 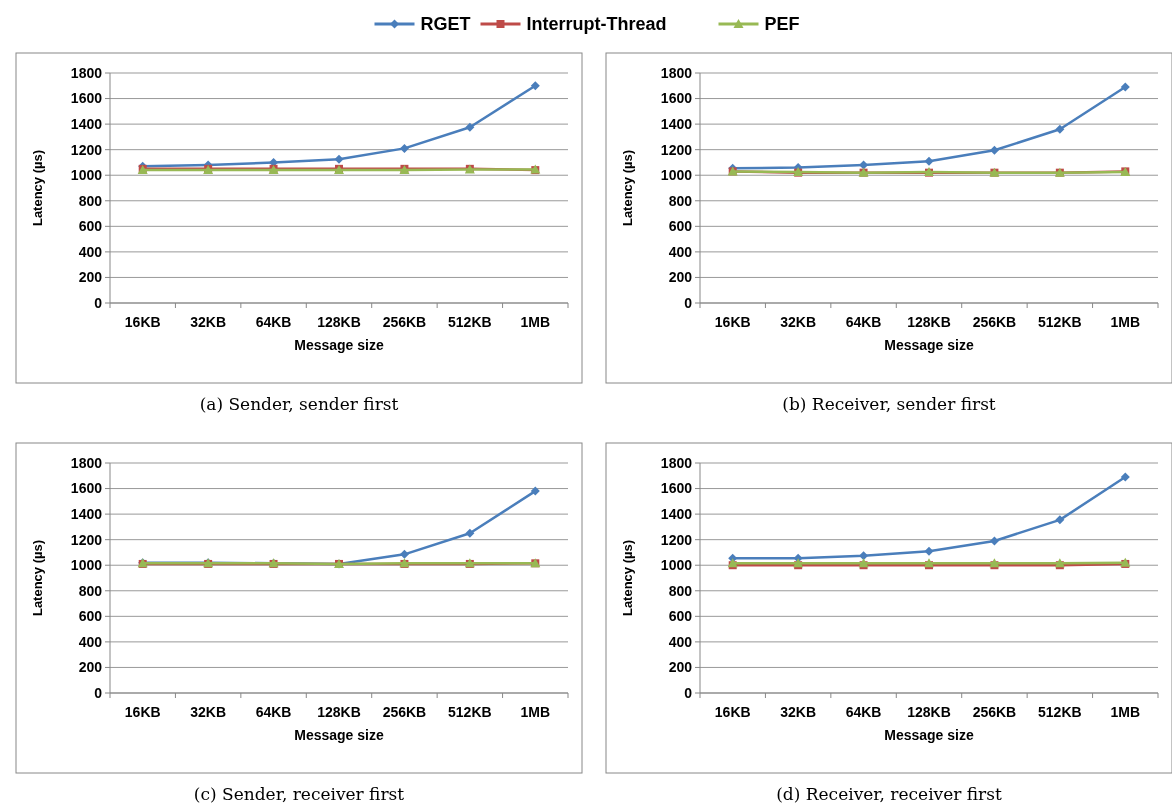 I want to click on legend-label: PEF, so click(x=782, y=24).